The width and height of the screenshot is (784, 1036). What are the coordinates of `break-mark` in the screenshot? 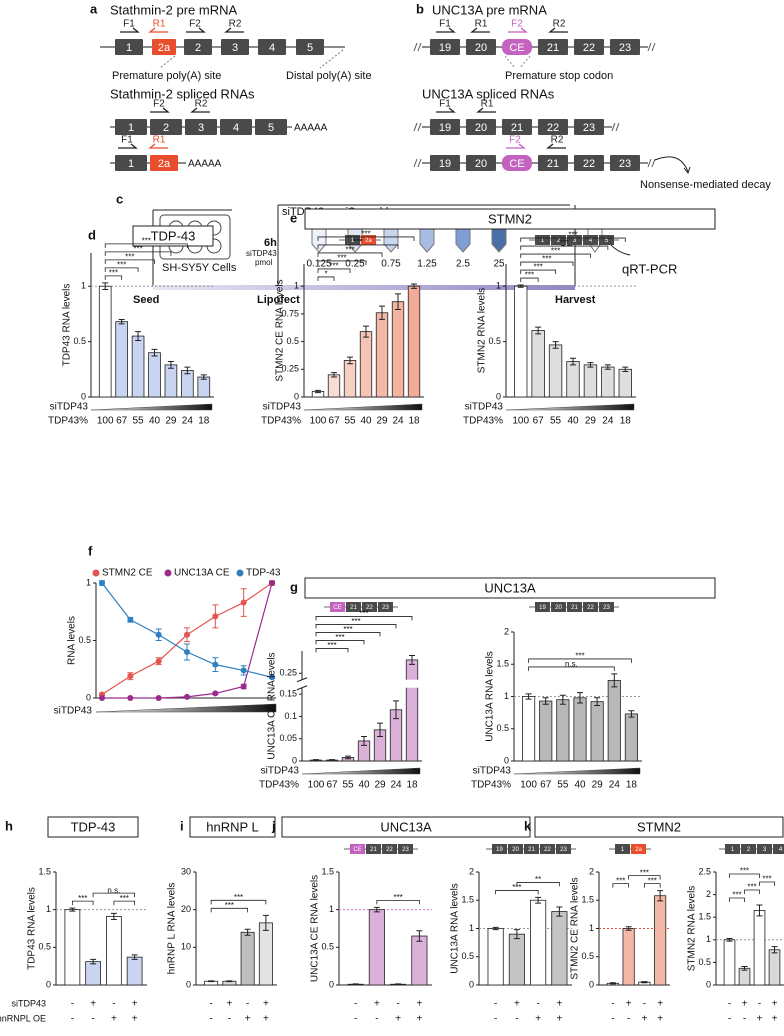 It's located at (417, 127).